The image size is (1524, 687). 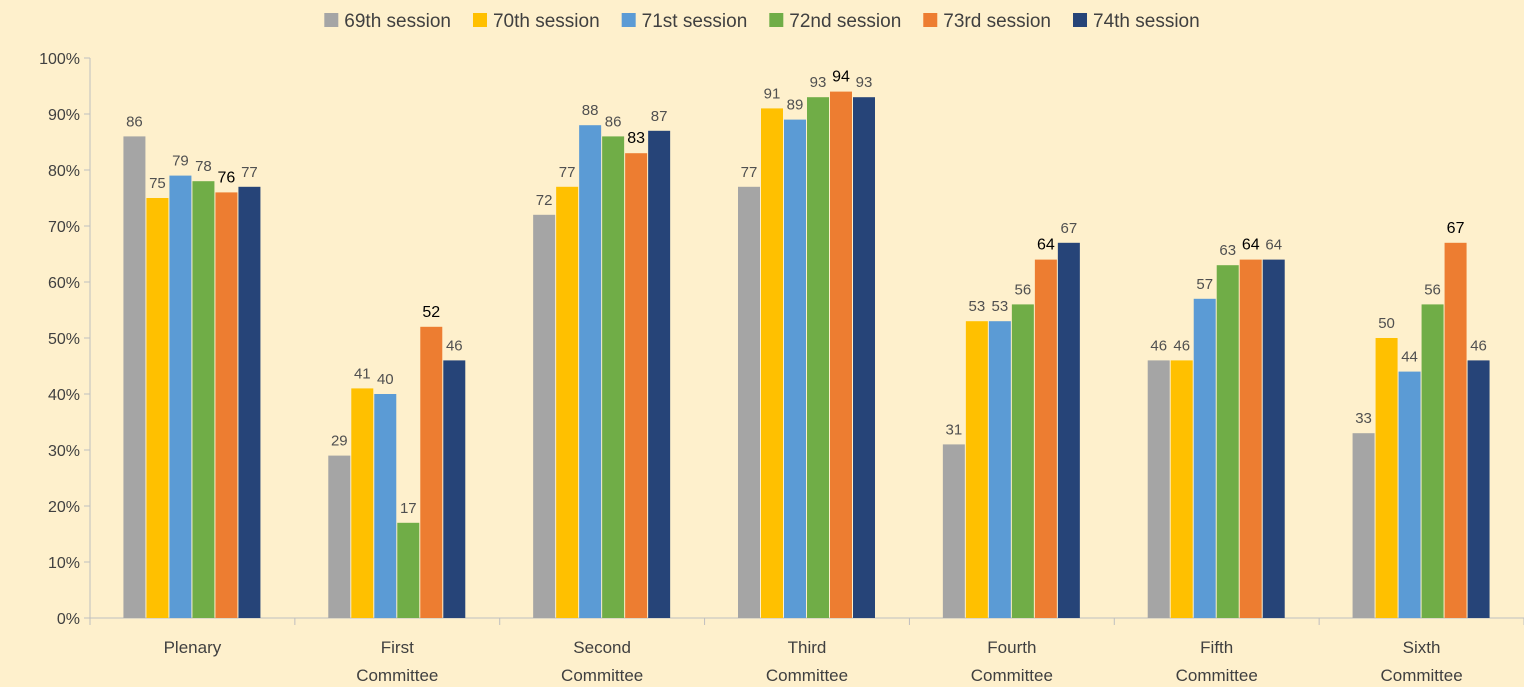 I want to click on data-label: 75, so click(x=157, y=183).